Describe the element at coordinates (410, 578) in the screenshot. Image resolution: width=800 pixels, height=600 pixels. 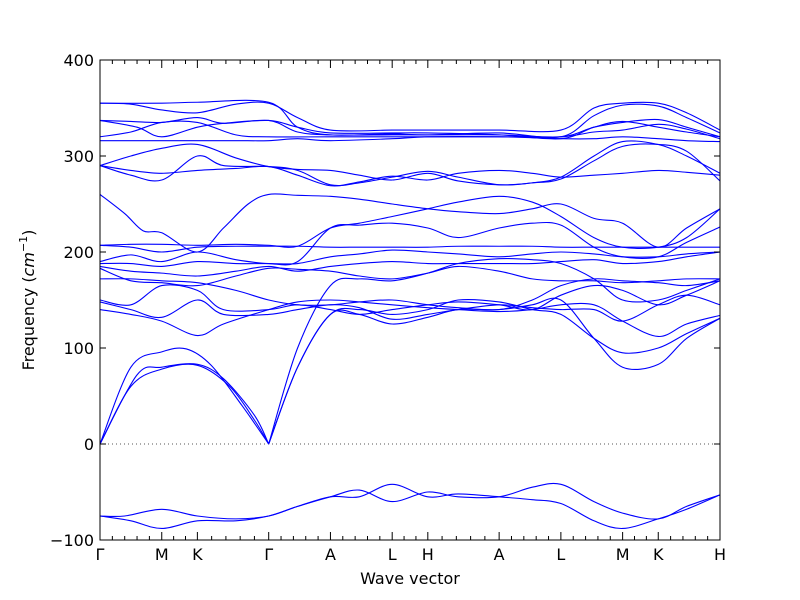
I see `x-axis-label: Wave vector` at that location.